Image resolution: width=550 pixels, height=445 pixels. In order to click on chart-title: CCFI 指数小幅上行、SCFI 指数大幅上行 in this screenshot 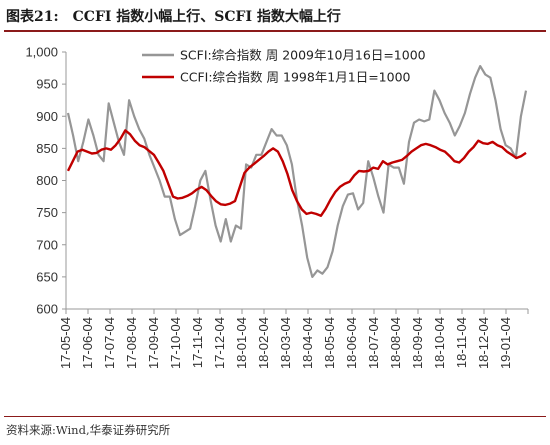, I will do `click(206, 17)`.